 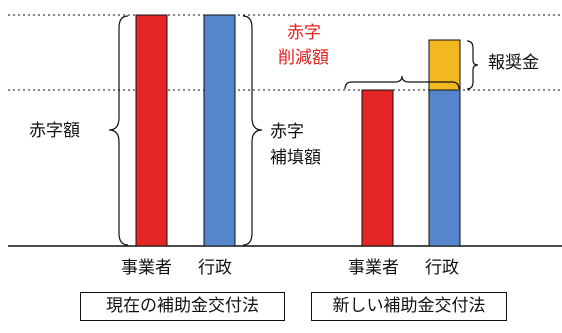 What do you see at coordinates (146, 268) in the screenshot?
I see `current-operator-axis-label: 事業者` at bounding box center [146, 268].